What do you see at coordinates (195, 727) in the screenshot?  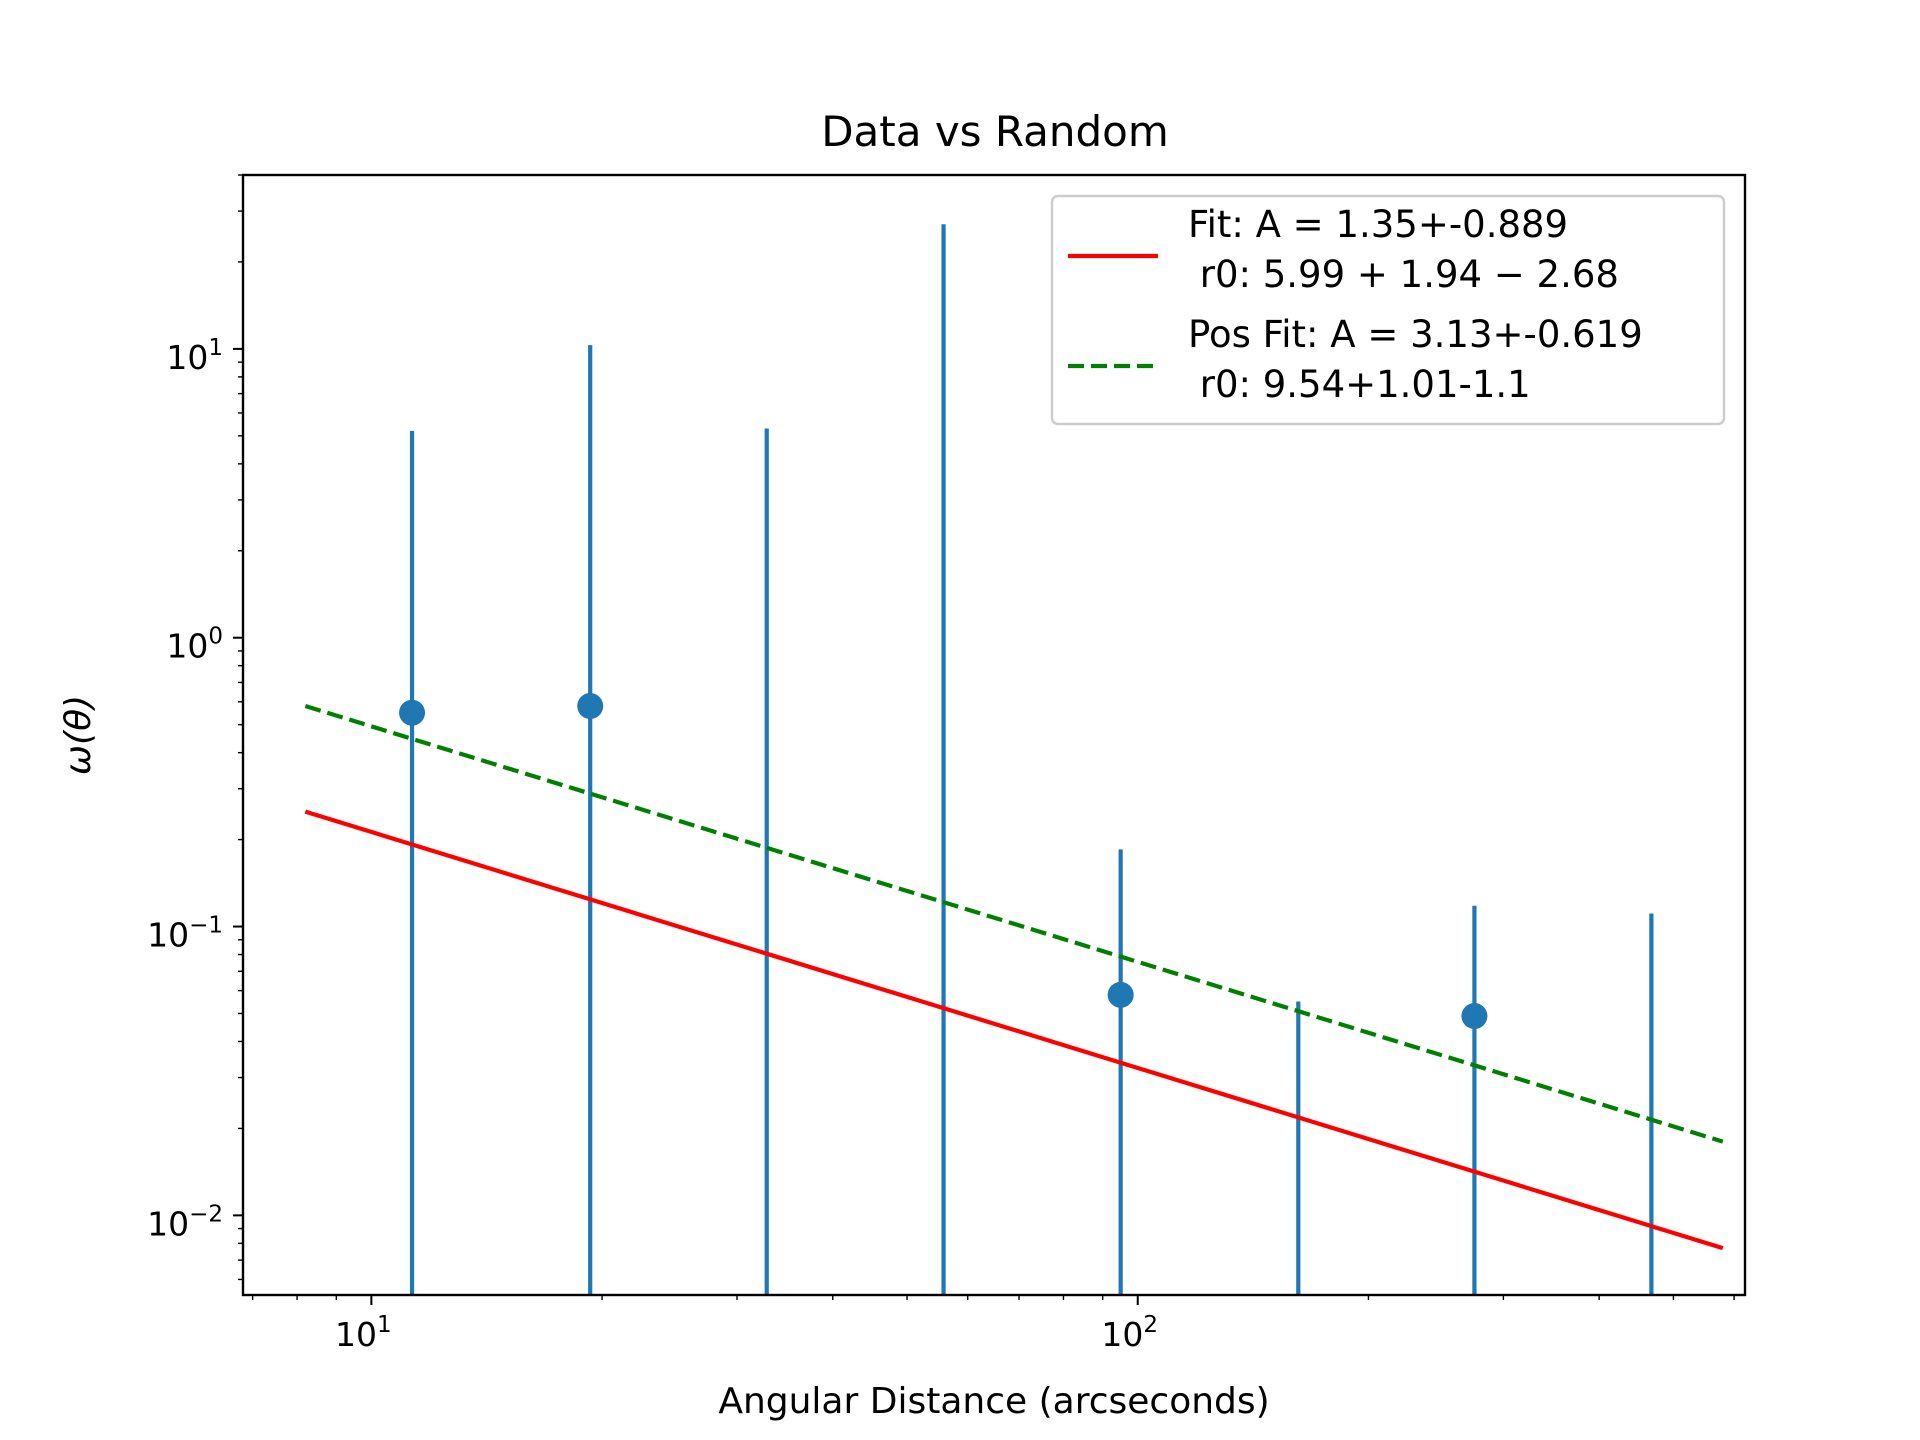 I see `y-axis: 10¹ 10⁰ 10⁻¹ 10⁻²` at bounding box center [195, 727].